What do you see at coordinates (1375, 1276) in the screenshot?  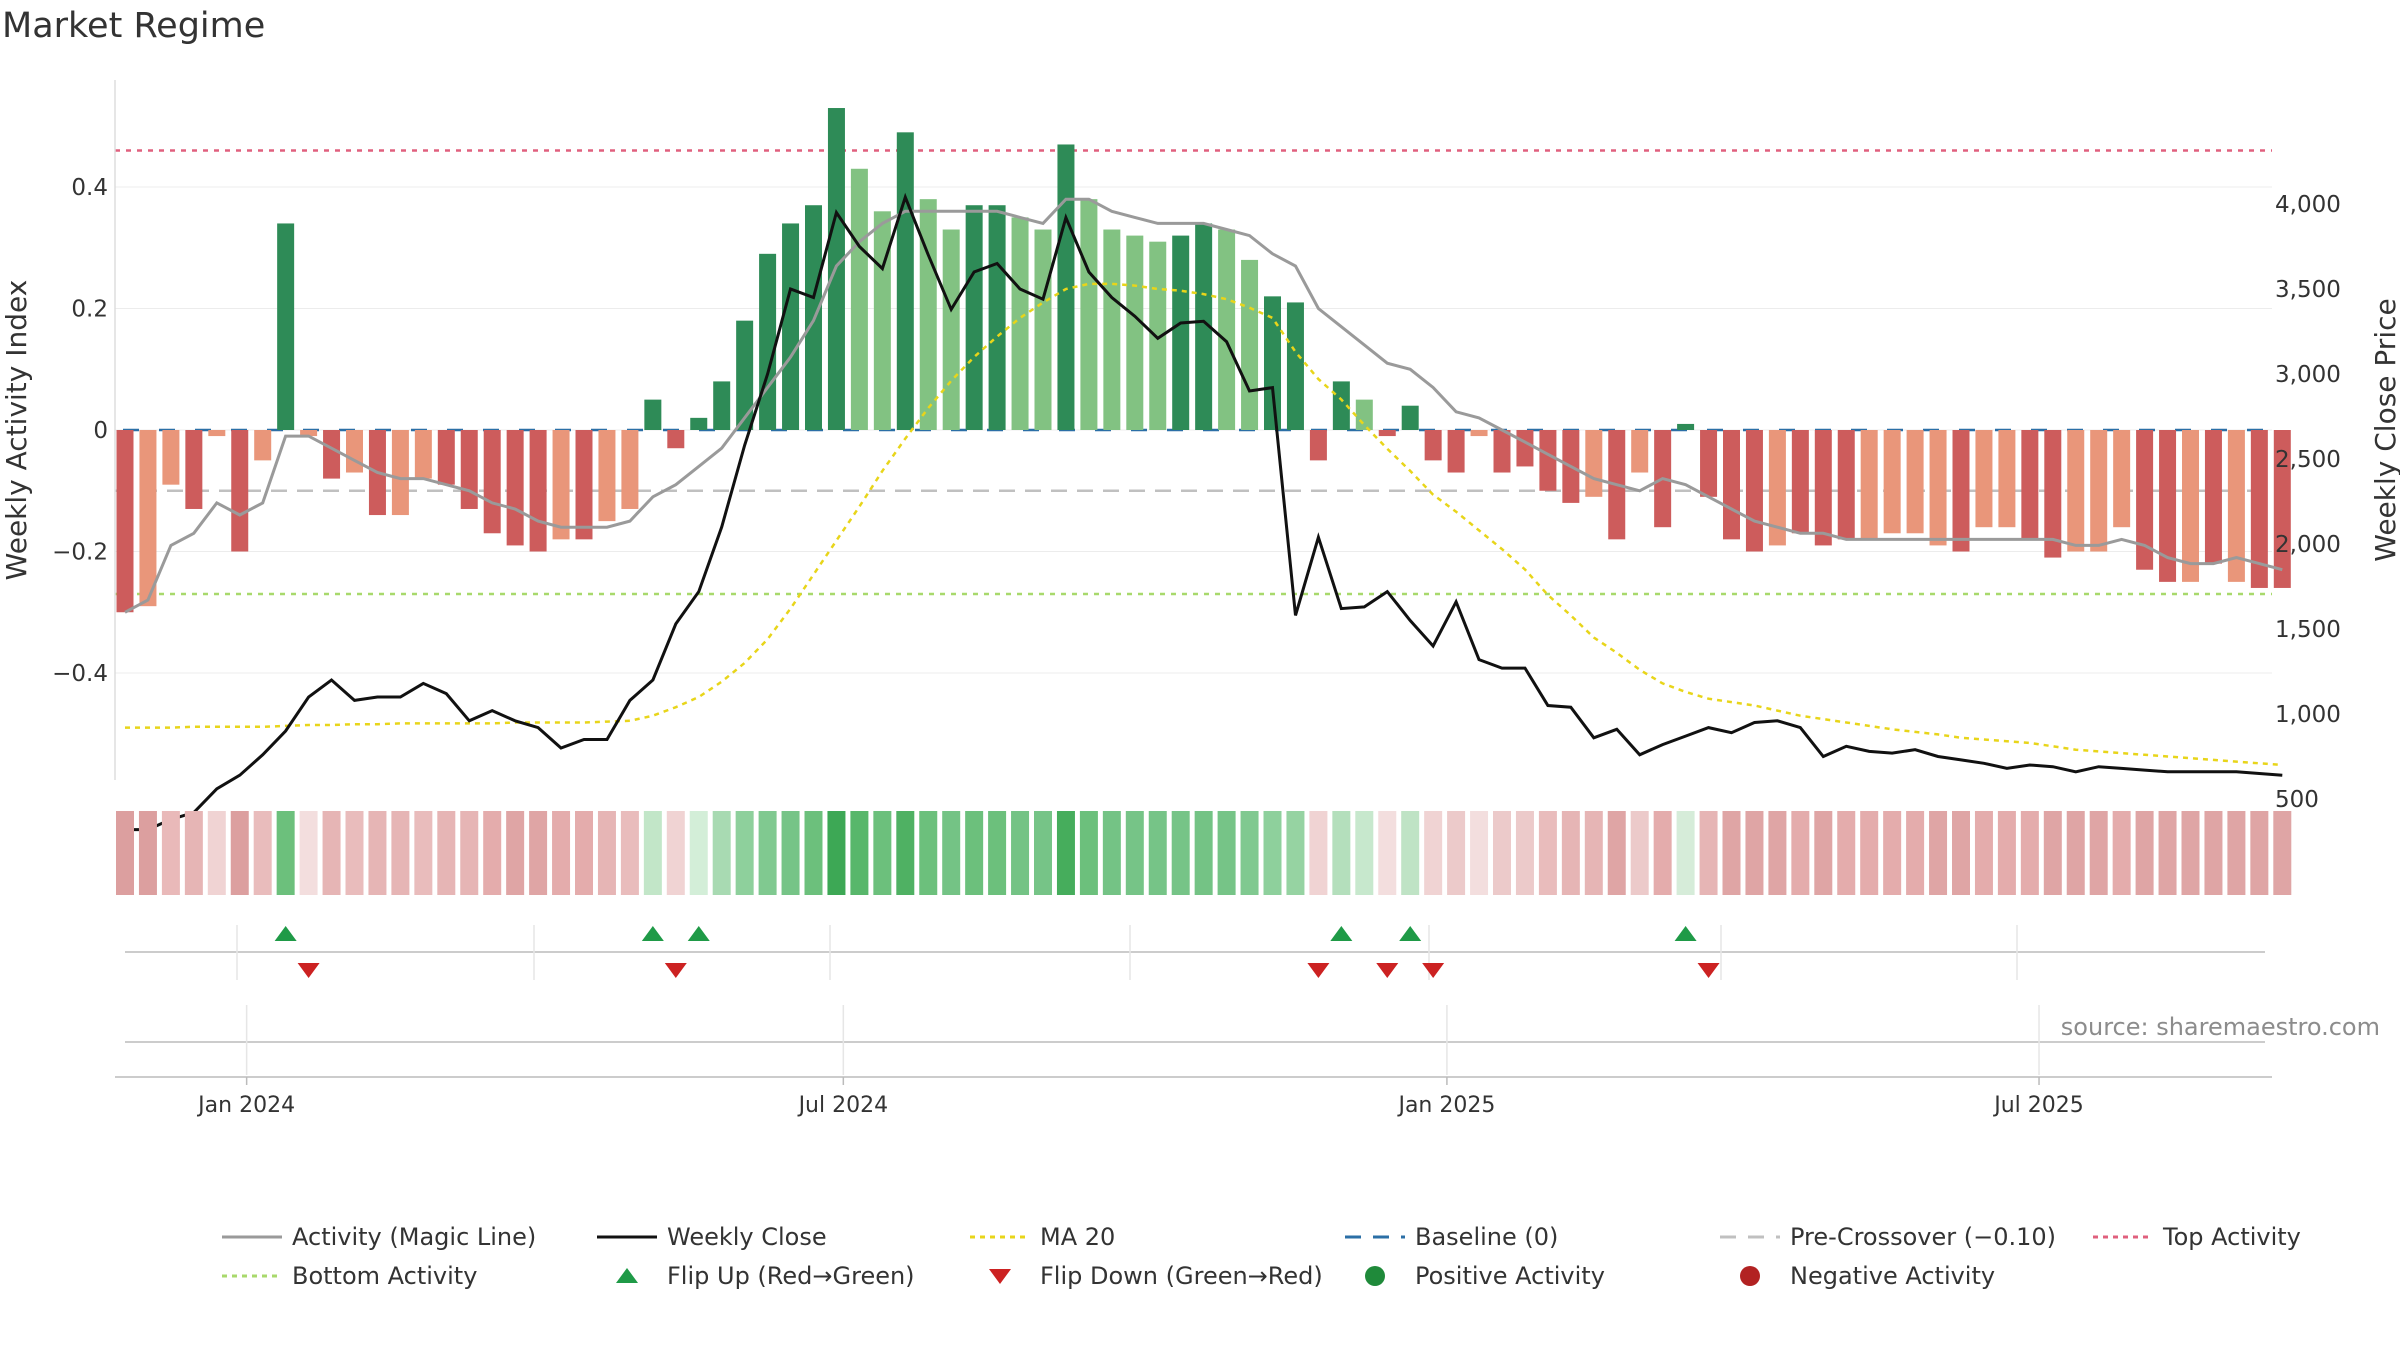 I see `legend-positive-activity-swatch` at bounding box center [1375, 1276].